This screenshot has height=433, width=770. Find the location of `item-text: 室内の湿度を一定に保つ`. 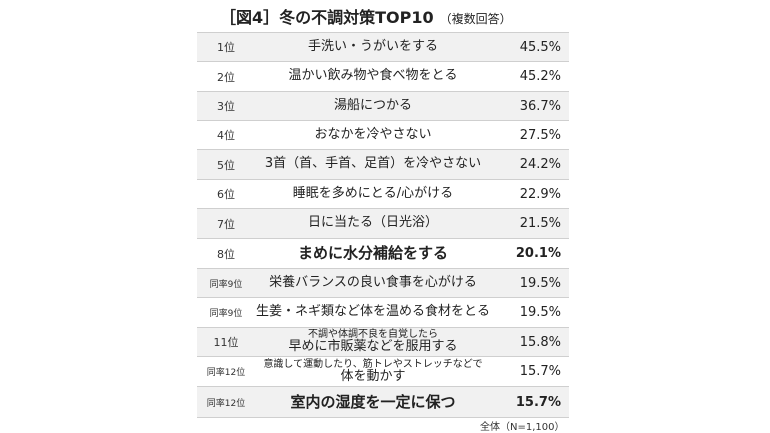

item-text: 室内の湿度を一定に保つ is located at coordinates (373, 402).